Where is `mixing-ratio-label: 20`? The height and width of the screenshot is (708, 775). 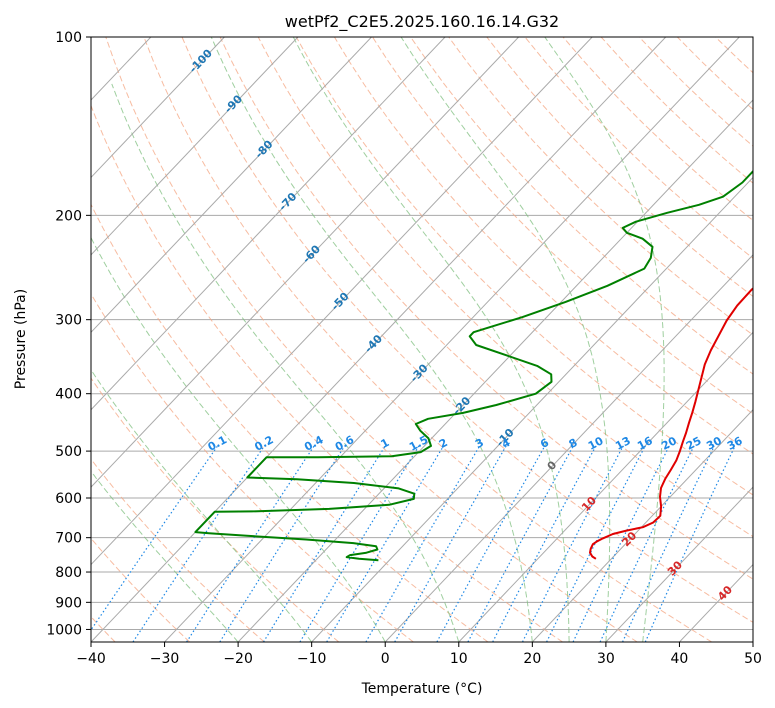 mixing-ratio-label: 20 is located at coordinates (669, 443).